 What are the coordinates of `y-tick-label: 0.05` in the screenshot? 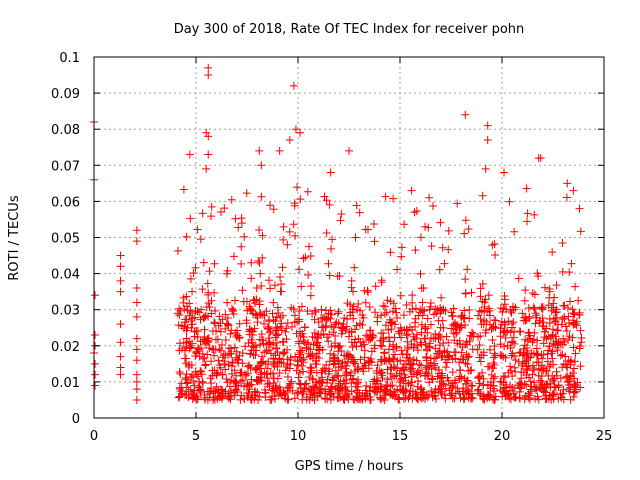 It's located at (65, 239).